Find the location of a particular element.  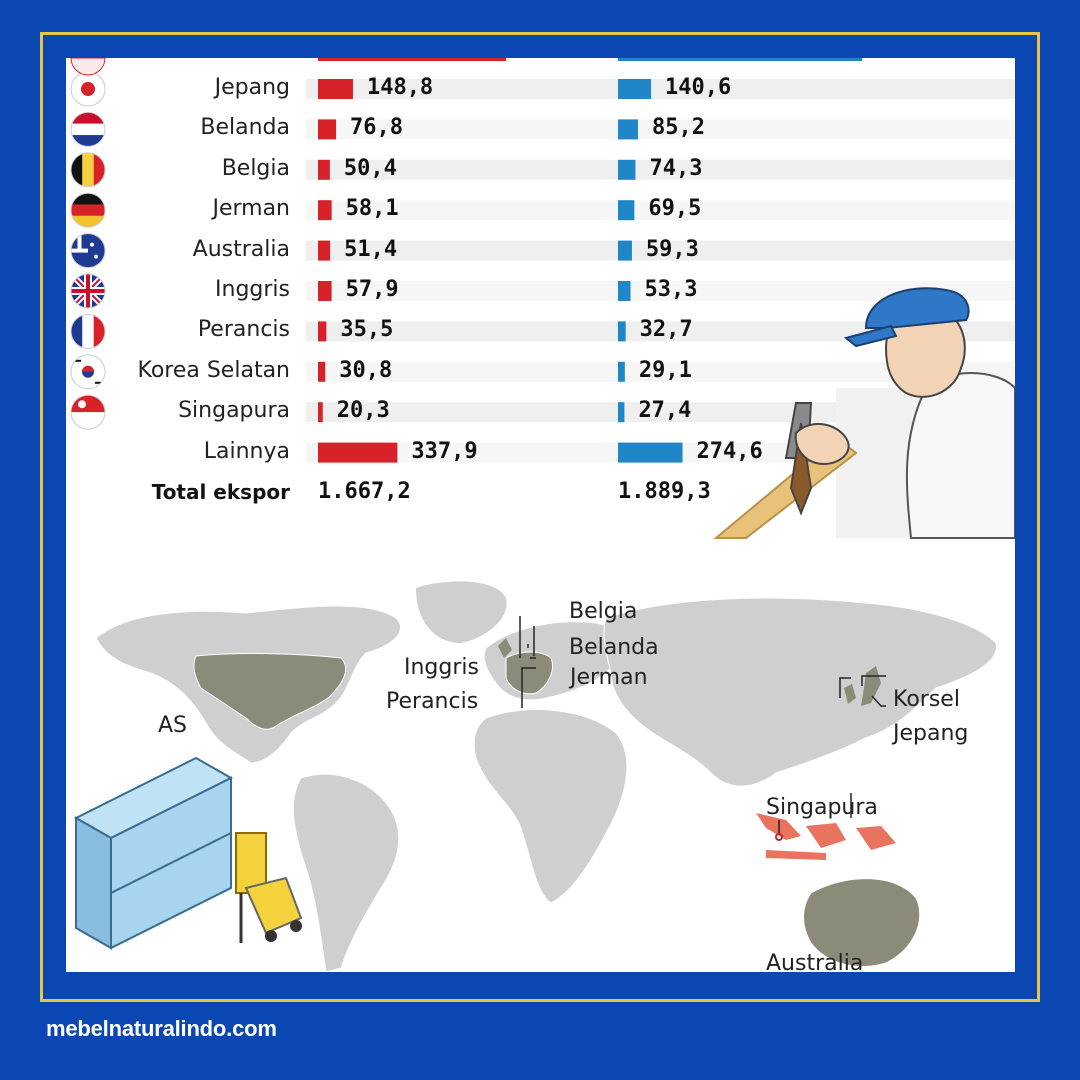

category-label: Jerman is located at coordinates (251, 209).